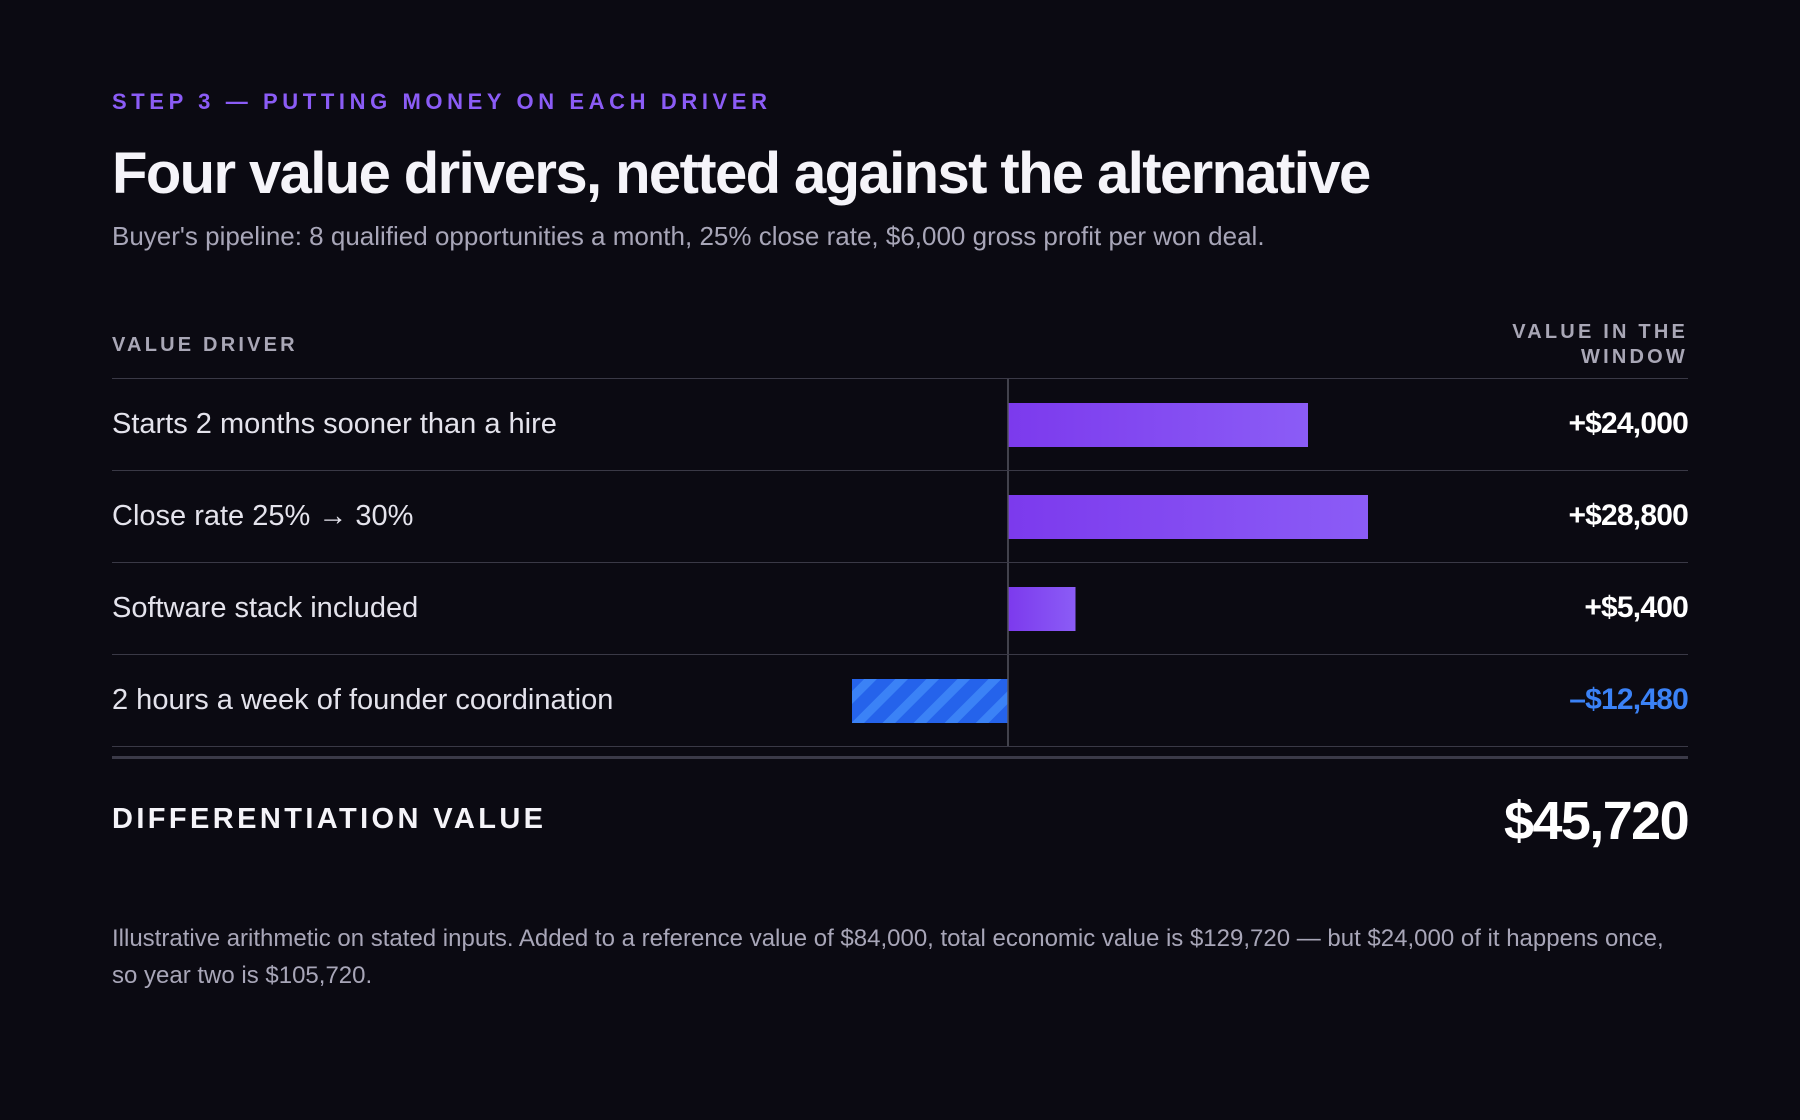 The image size is (1800, 1120). Describe the element at coordinates (329, 819) in the screenshot. I see `total-label: DIFFERENTIATION VALUE` at that location.